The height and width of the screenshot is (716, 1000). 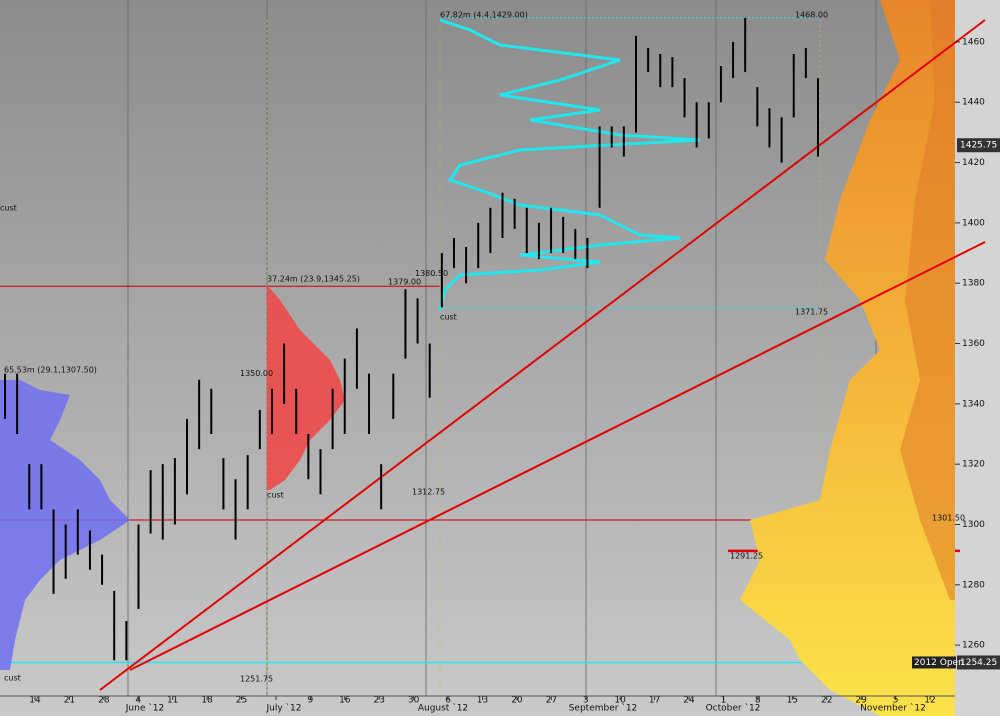 I want to click on y-tick-label: 1360, so click(x=973, y=344).